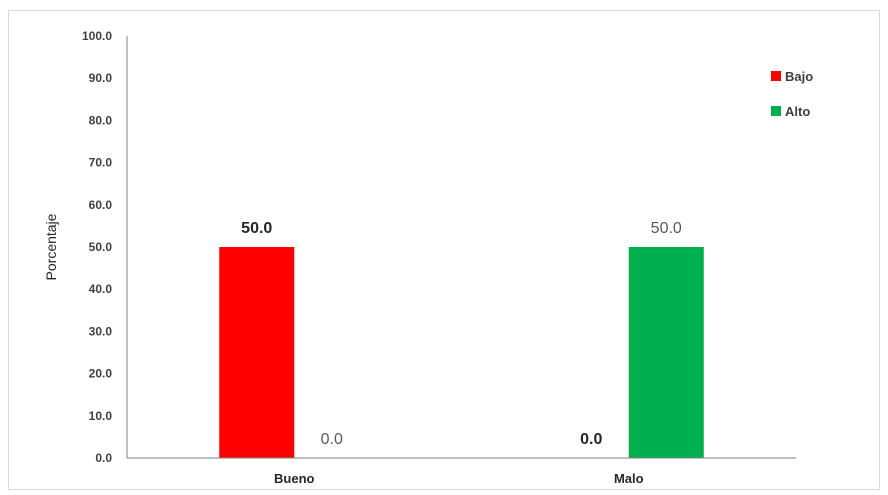  Describe the element at coordinates (101, 247) in the screenshot. I see `y-tick-label: 50.0` at that location.